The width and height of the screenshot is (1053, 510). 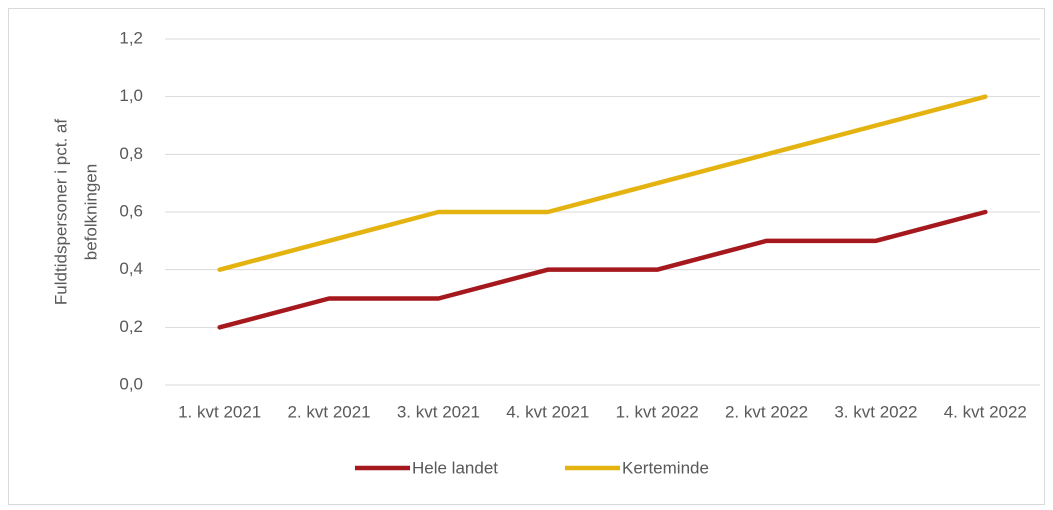 I want to click on x-tick-label: 1. kvt 2021, so click(x=219, y=411).